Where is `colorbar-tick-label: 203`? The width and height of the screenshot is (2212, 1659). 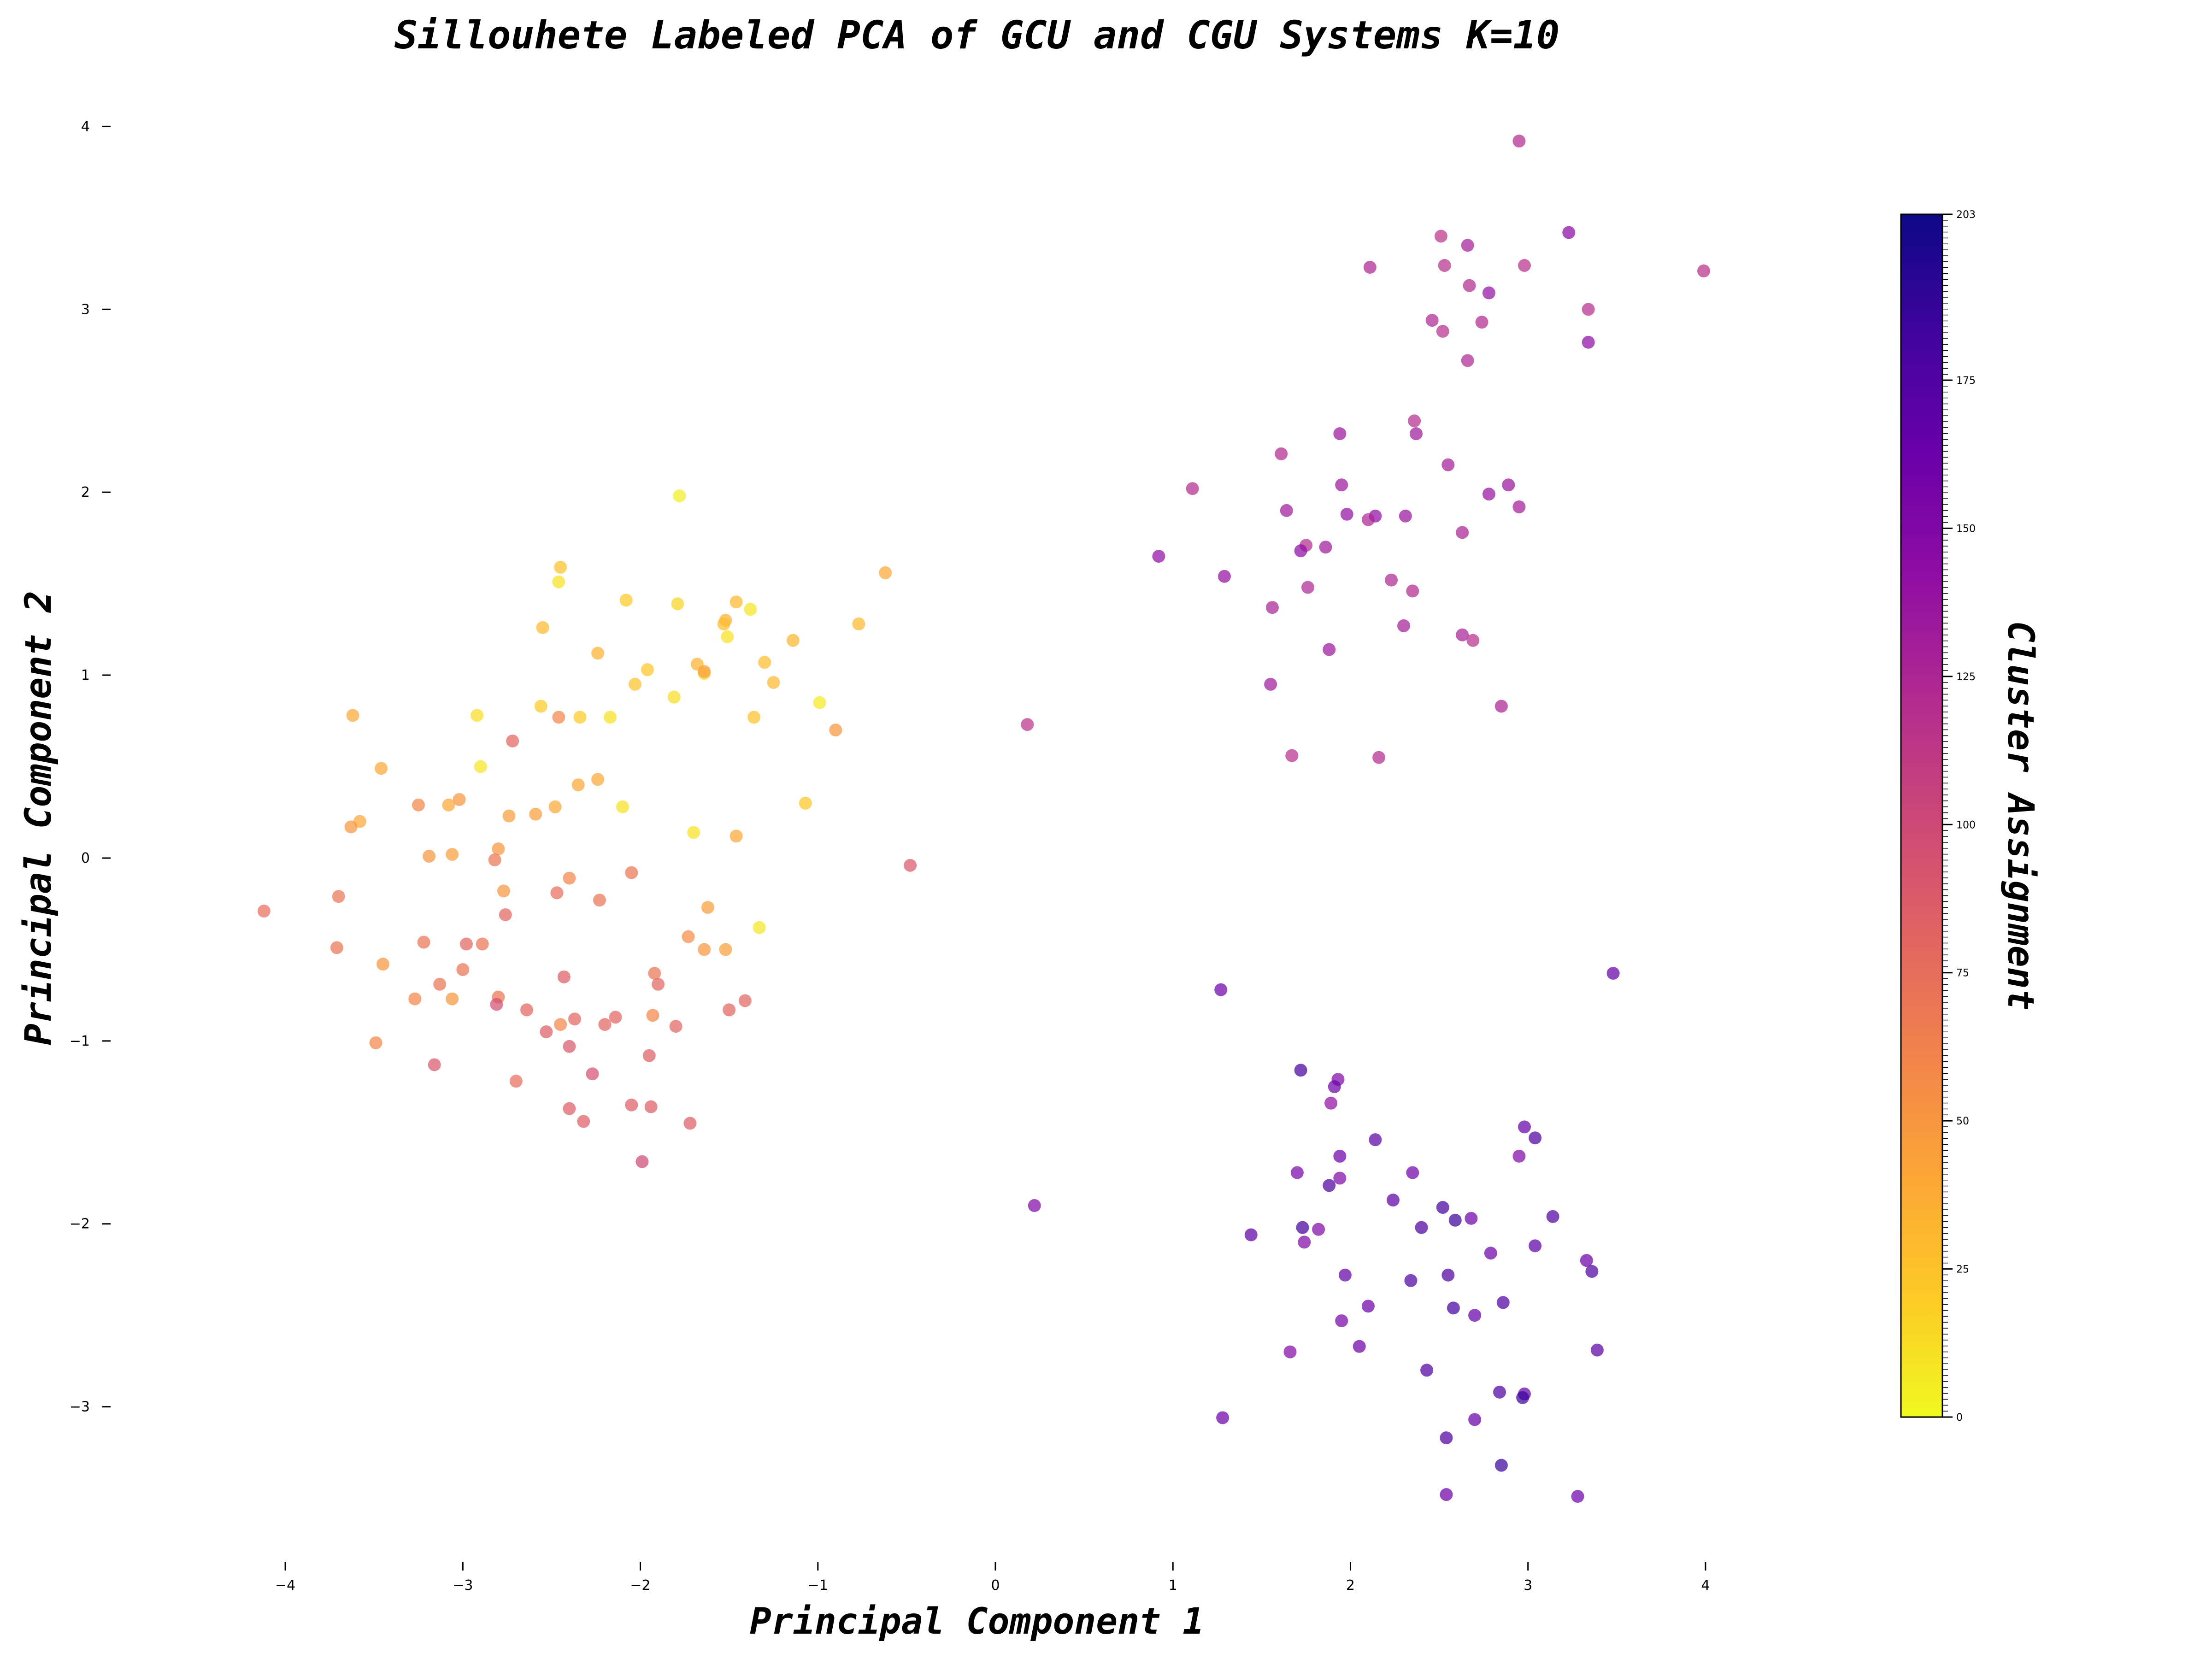
colorbar-tick-label: 203 is located at coordinates (1966, 215).